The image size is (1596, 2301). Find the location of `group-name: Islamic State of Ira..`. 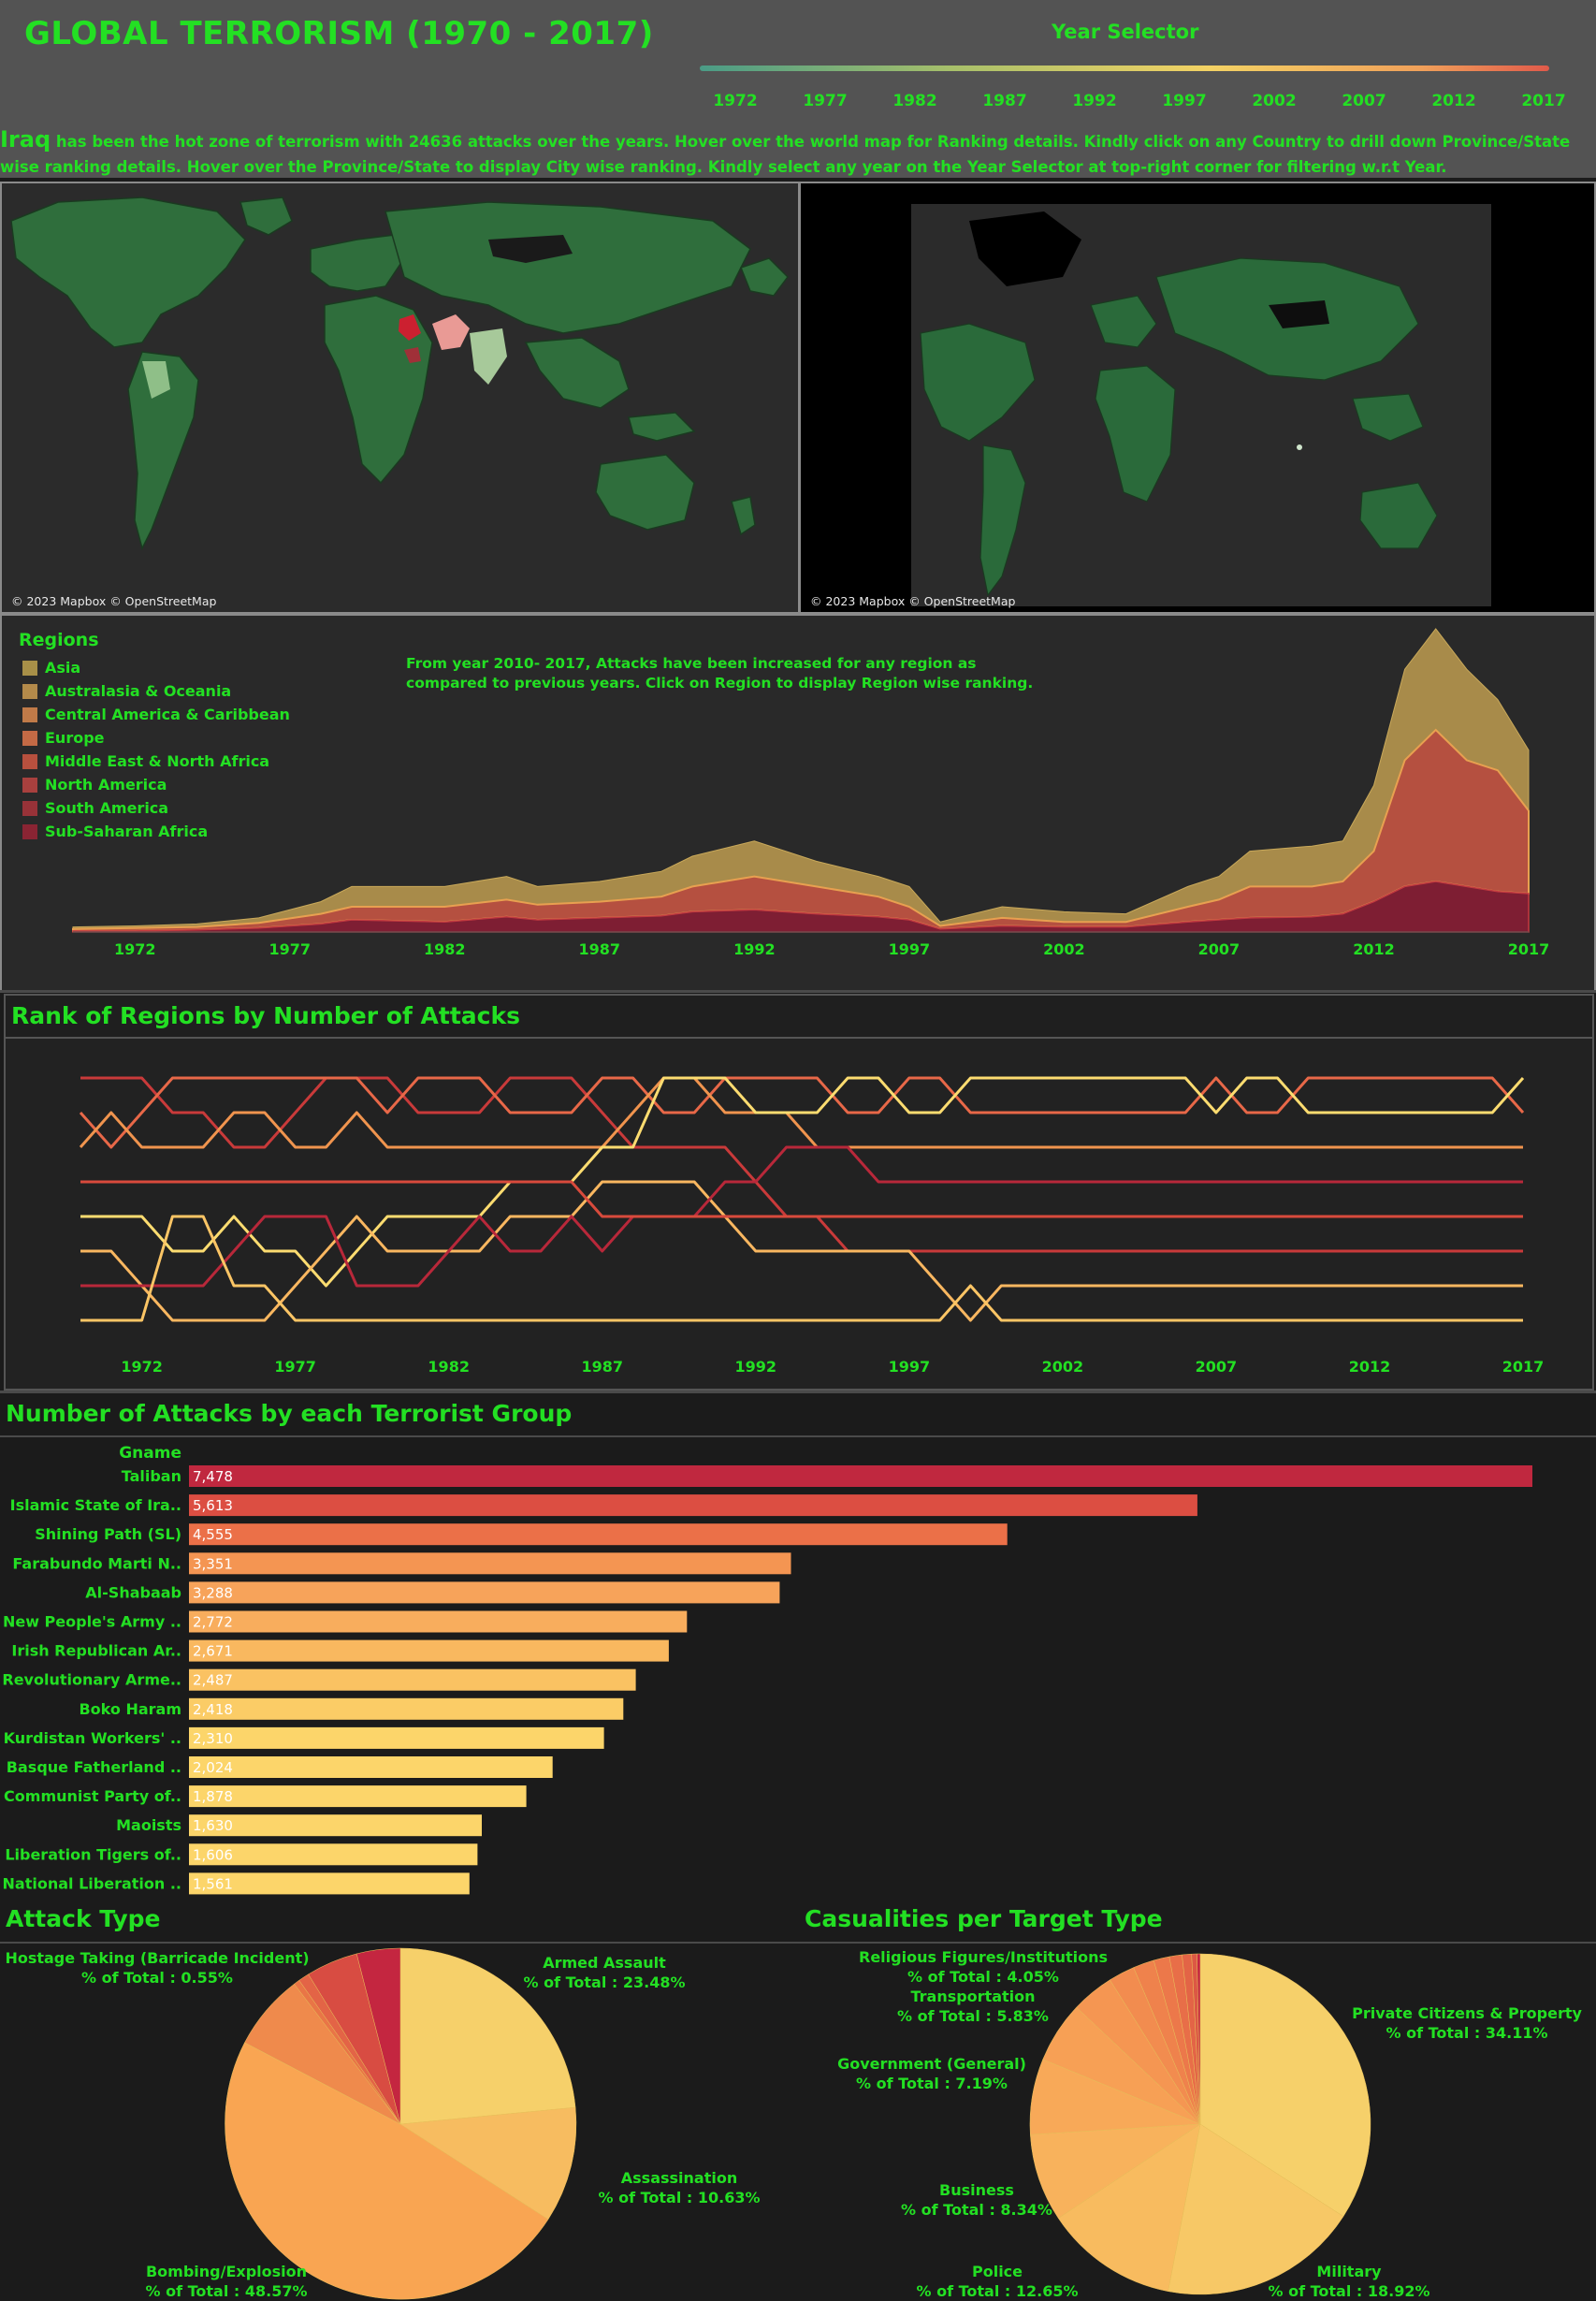

group-name: Islamic State of Ira.. is located at coordinates (95, 1505).